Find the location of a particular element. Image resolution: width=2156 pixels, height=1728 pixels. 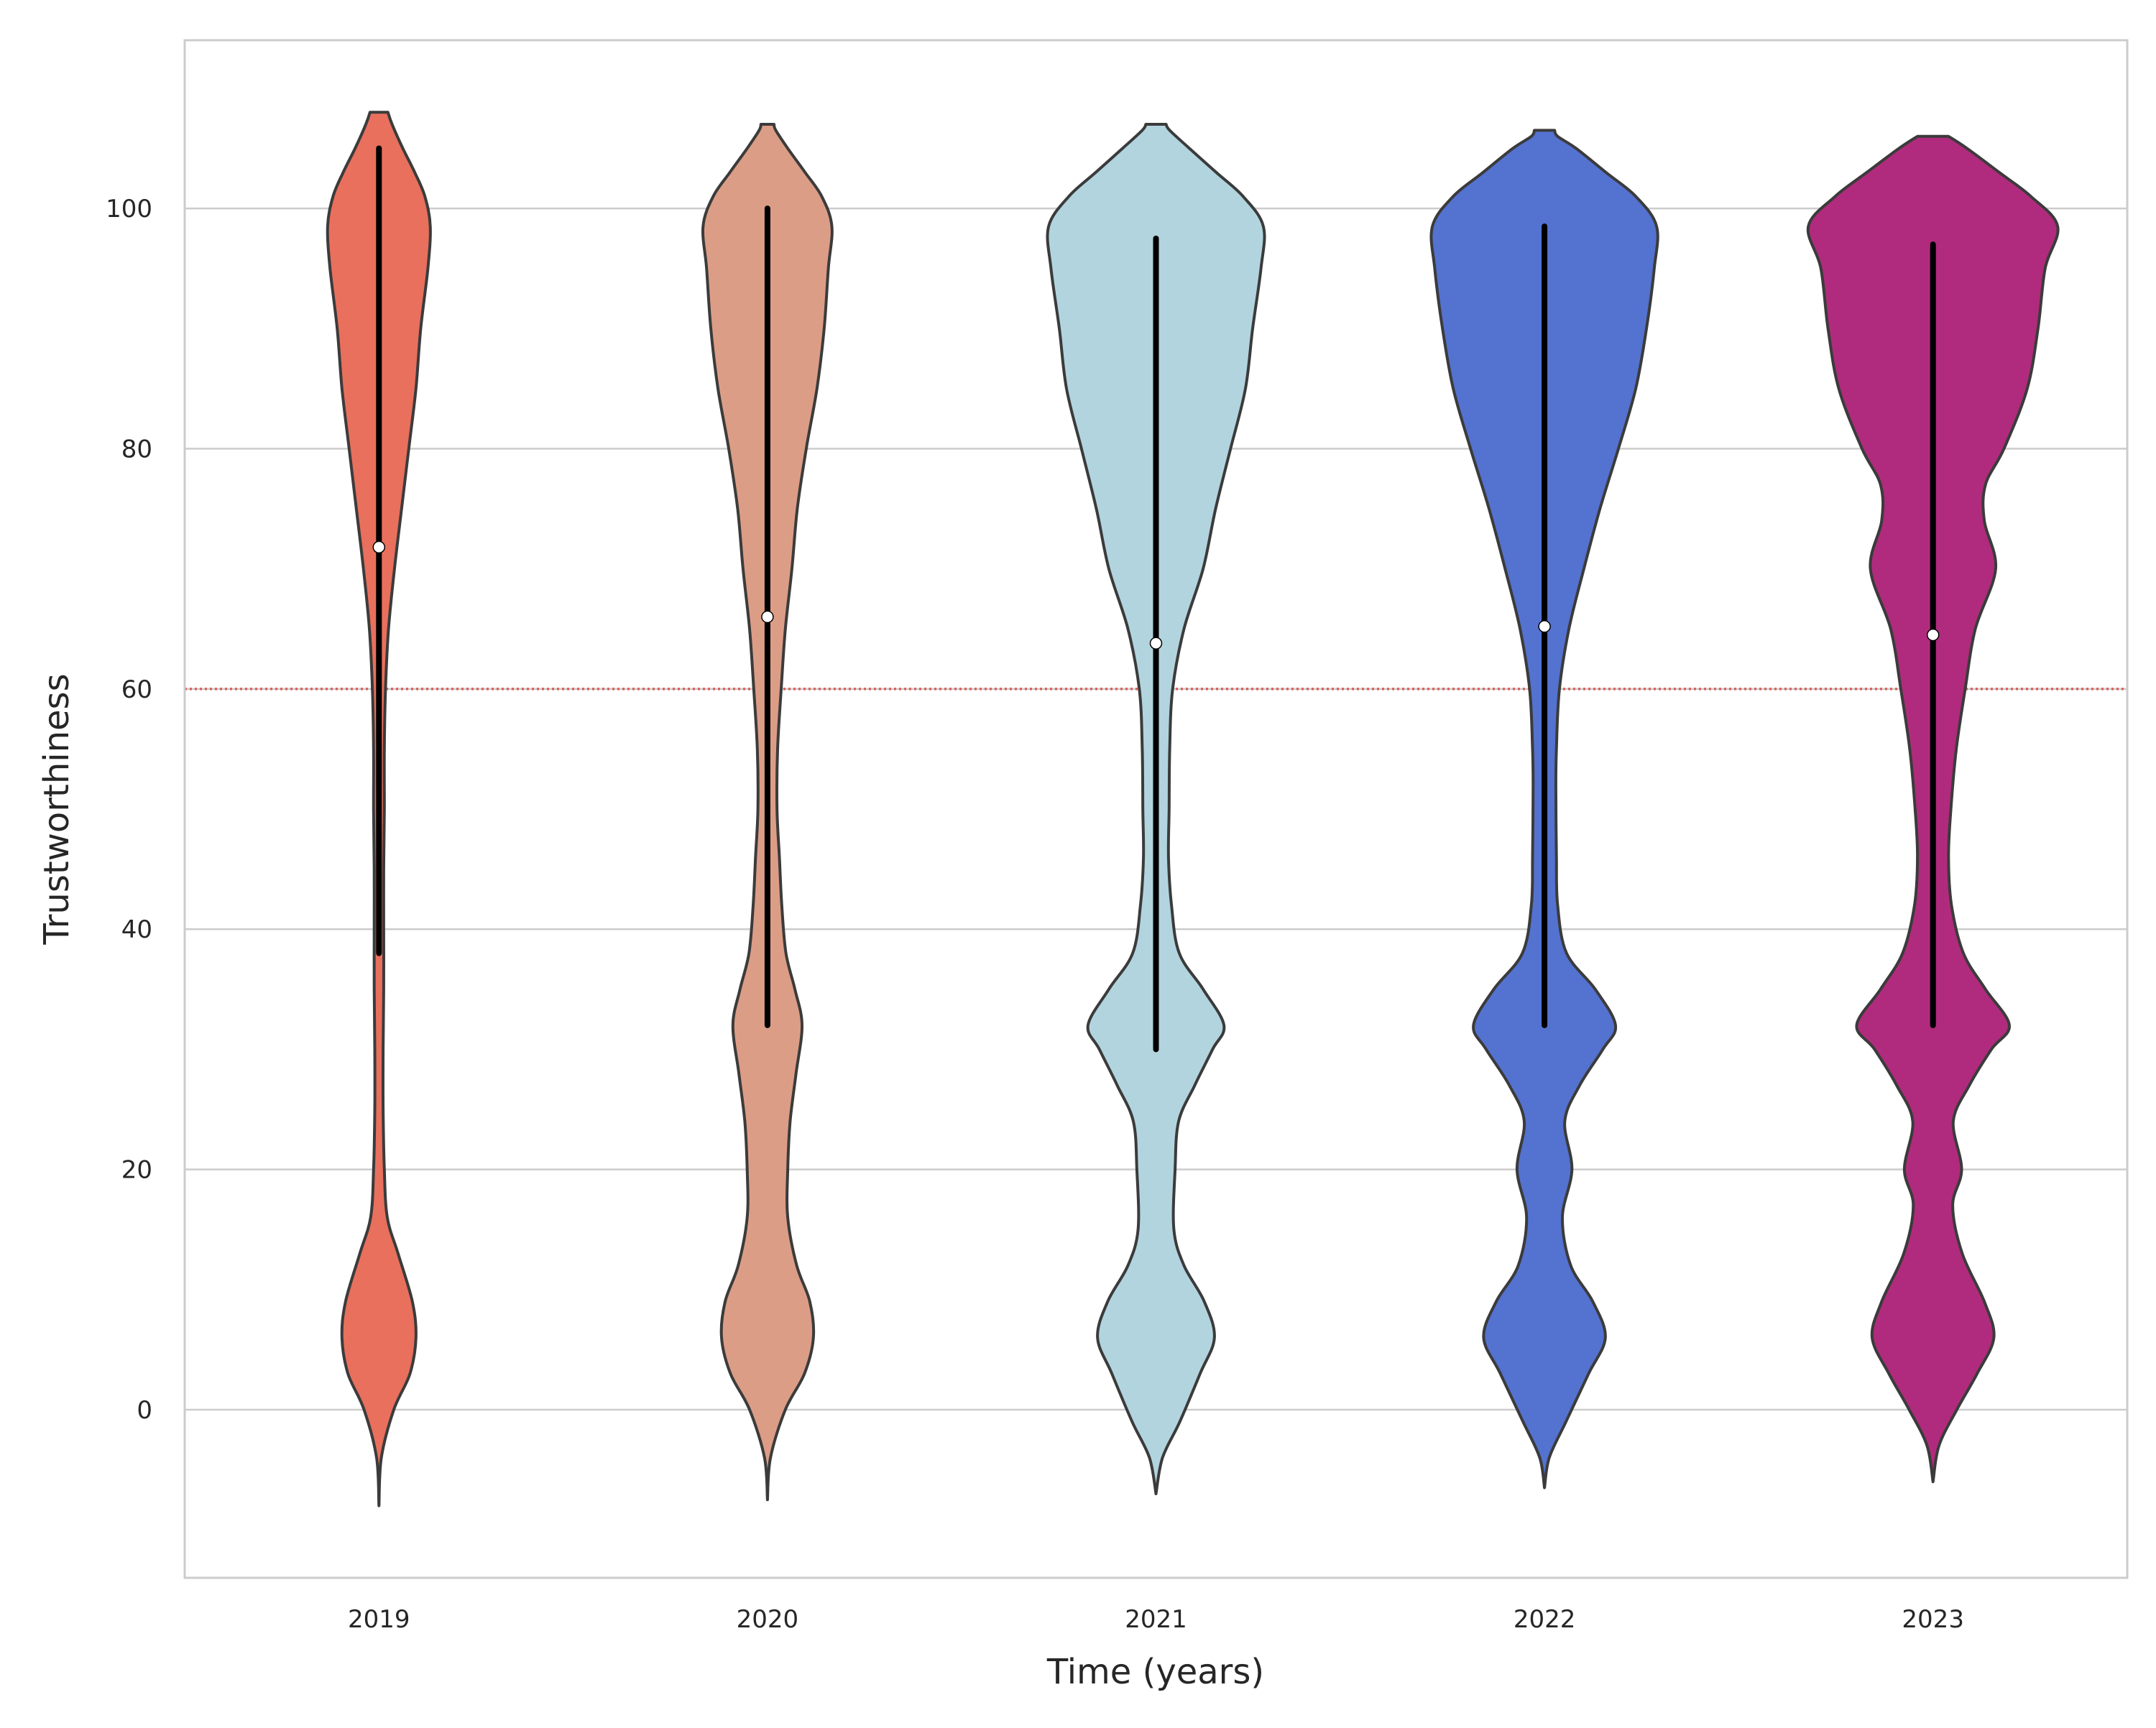

x-tick-labels: 2019 2020 2021 2022 2023 is located at coordinates (1156, 1620).